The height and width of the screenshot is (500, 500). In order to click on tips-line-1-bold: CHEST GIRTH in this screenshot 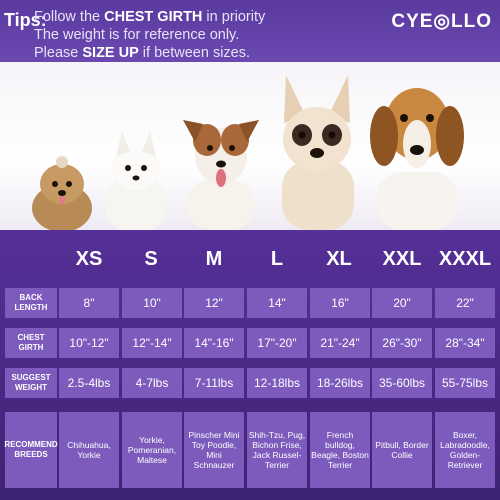, I will do `click(153, 17)`.